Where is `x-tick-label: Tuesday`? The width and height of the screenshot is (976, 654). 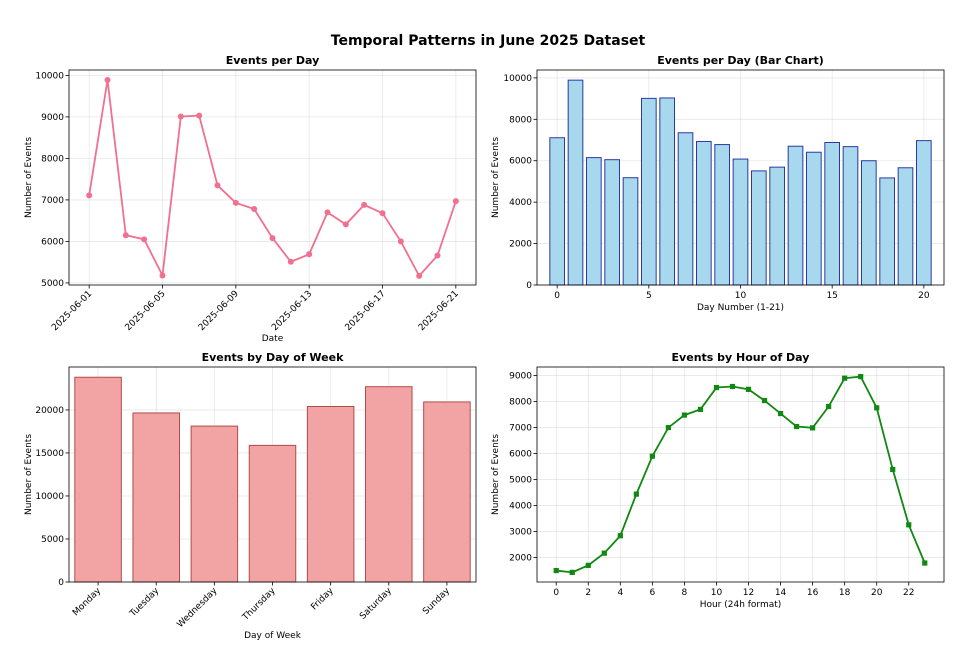
x-tick-label: Tuesday is located at coordinates (145, 603).